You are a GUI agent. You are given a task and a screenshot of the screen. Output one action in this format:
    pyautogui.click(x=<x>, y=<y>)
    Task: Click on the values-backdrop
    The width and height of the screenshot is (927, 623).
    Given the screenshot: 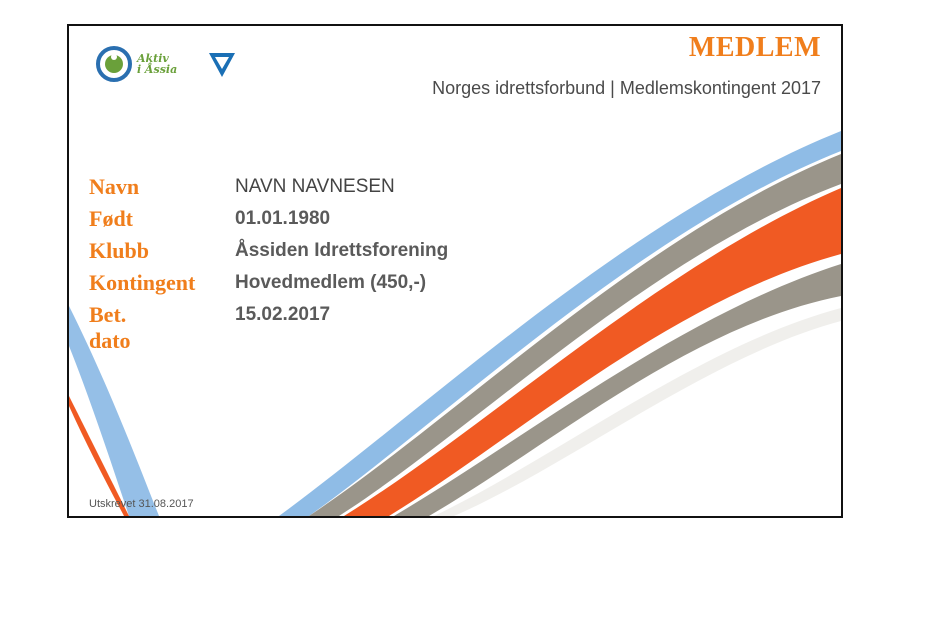 What is the action you would take?
    pyautogui.click(x=367, y=249)
    